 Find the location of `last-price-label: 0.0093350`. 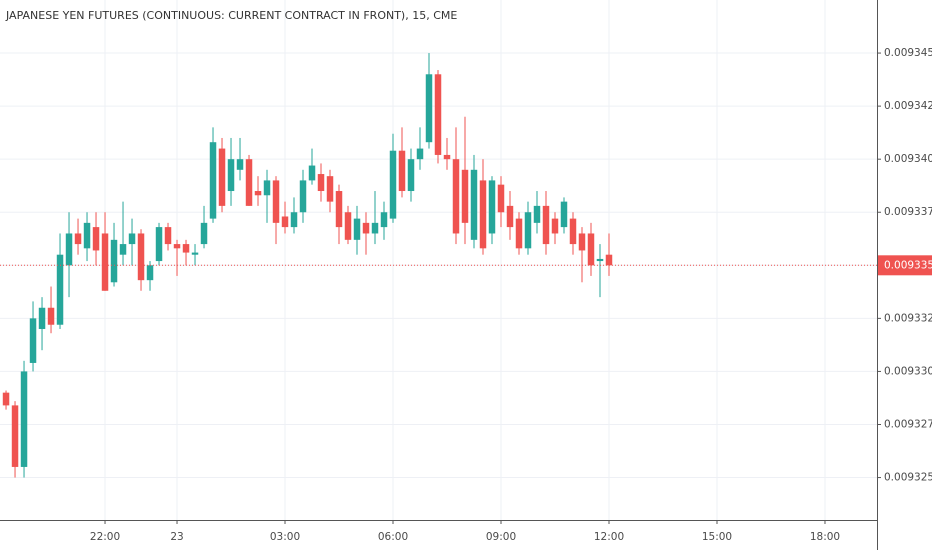

last-price-label: 0.0093350 is located at coordinates (908, 265).